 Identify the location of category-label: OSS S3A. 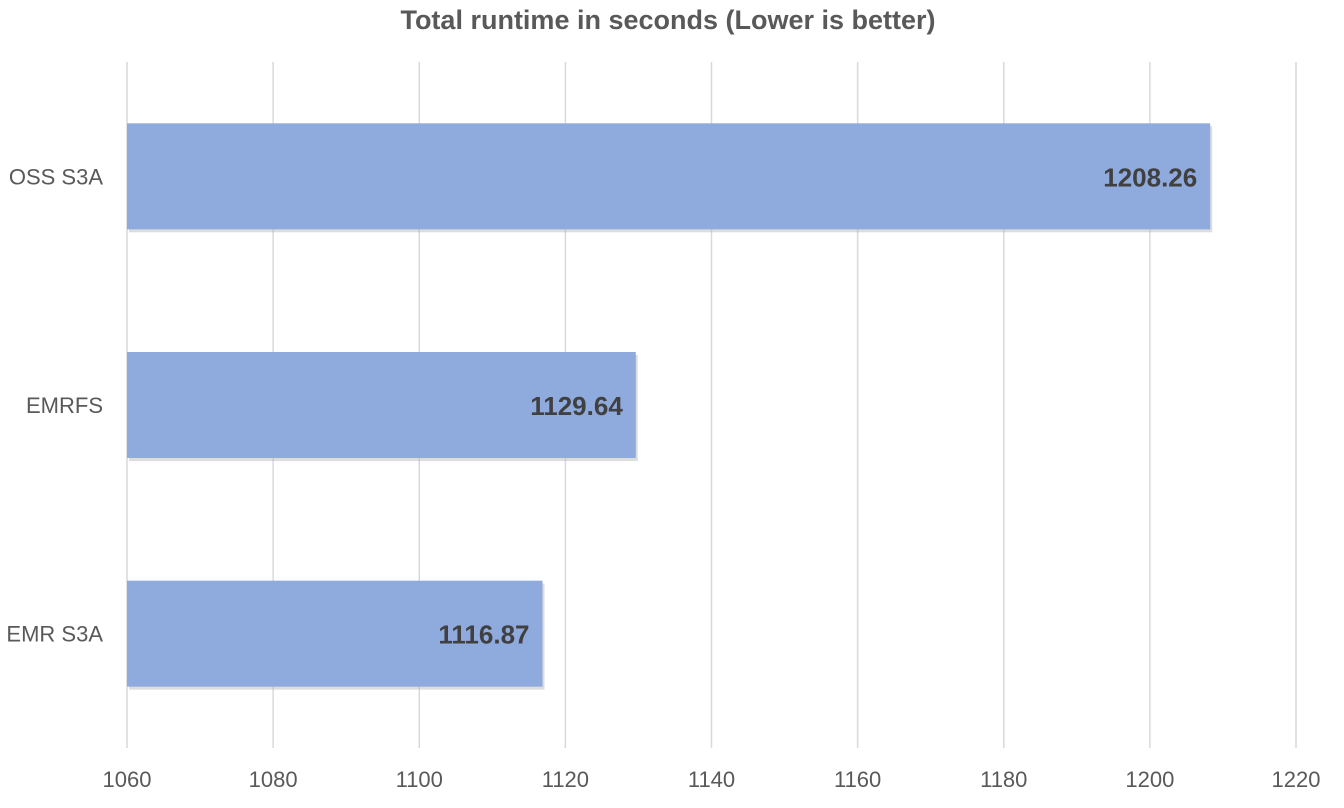
(56, 176).